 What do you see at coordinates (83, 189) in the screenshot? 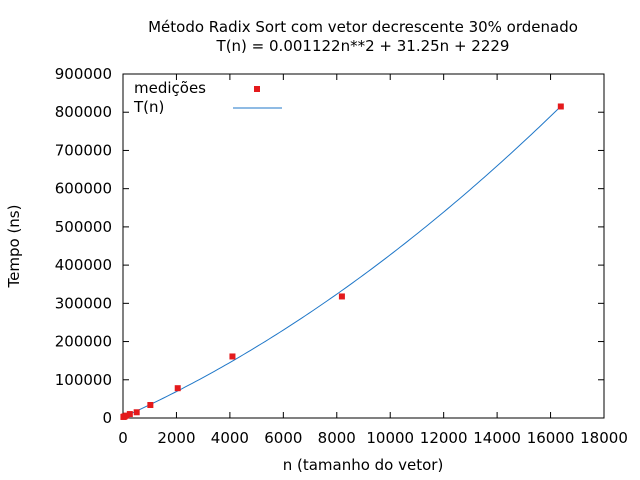
I see `y-tick-label: 600000` at bounding box center [83, 189].